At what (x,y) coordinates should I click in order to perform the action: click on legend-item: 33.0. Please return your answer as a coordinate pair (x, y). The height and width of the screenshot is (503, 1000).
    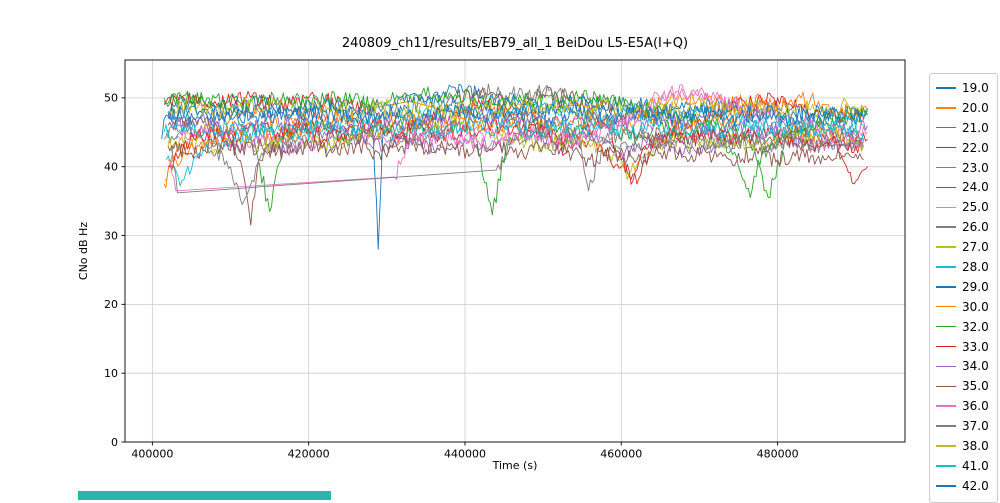
    Looking at the image, I should click on (966, 347).